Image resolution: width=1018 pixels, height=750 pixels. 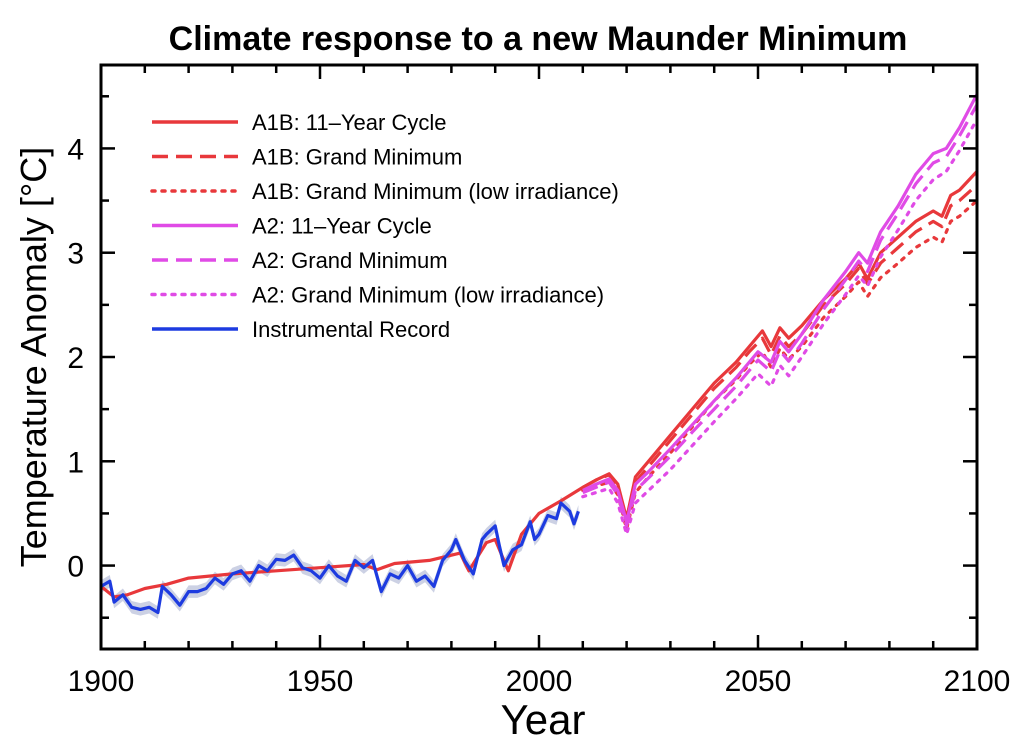 What do you see at coordinates (351, 329) in the screenshot?
I see `legend-label-6: Instrumental Record` at bounding box center [351, 329].